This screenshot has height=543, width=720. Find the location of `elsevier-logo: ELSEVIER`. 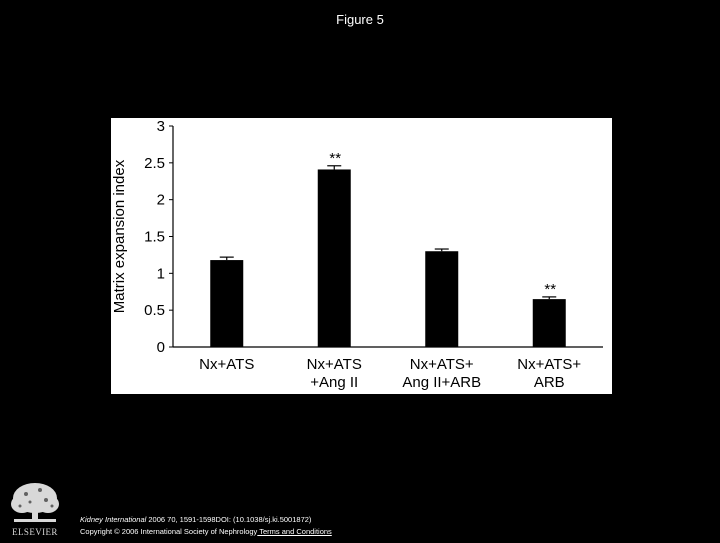

elsevier-logo: ELSEVIER is located at coordinates (35, 508).